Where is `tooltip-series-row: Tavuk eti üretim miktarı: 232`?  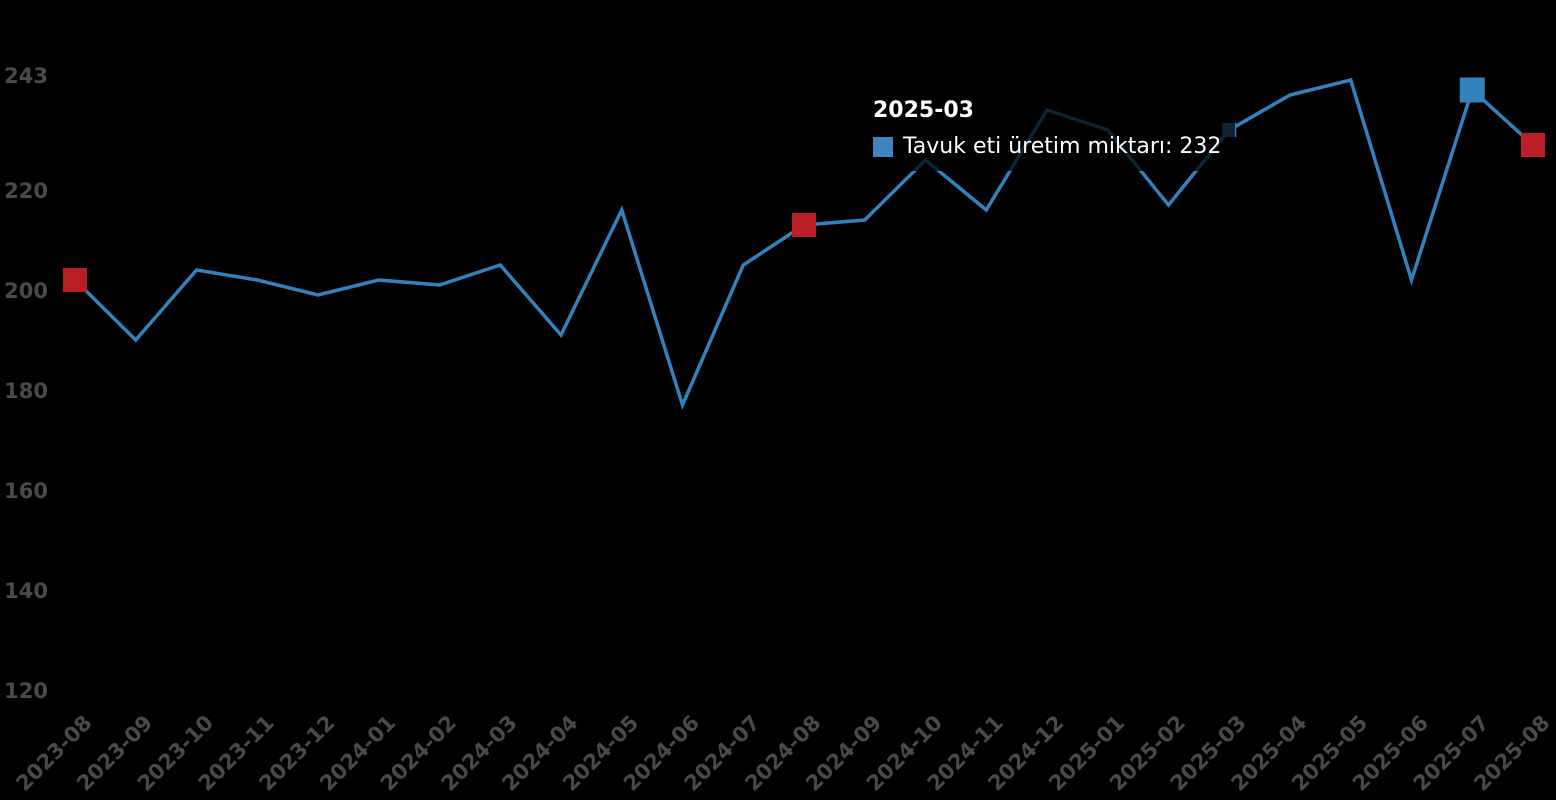
tooltip-series-row: Tavuk eti üretim miktarı: 232 is located at coordinates (1047, 146).